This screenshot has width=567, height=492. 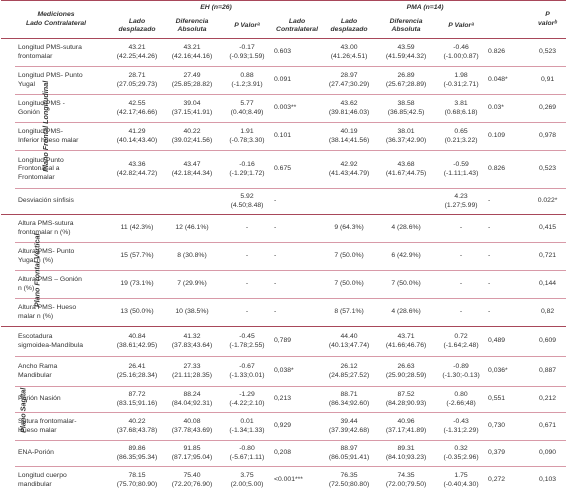 I want to click on table-cell-pm-a: 4 (28.6%), so click(x=406, y=228).